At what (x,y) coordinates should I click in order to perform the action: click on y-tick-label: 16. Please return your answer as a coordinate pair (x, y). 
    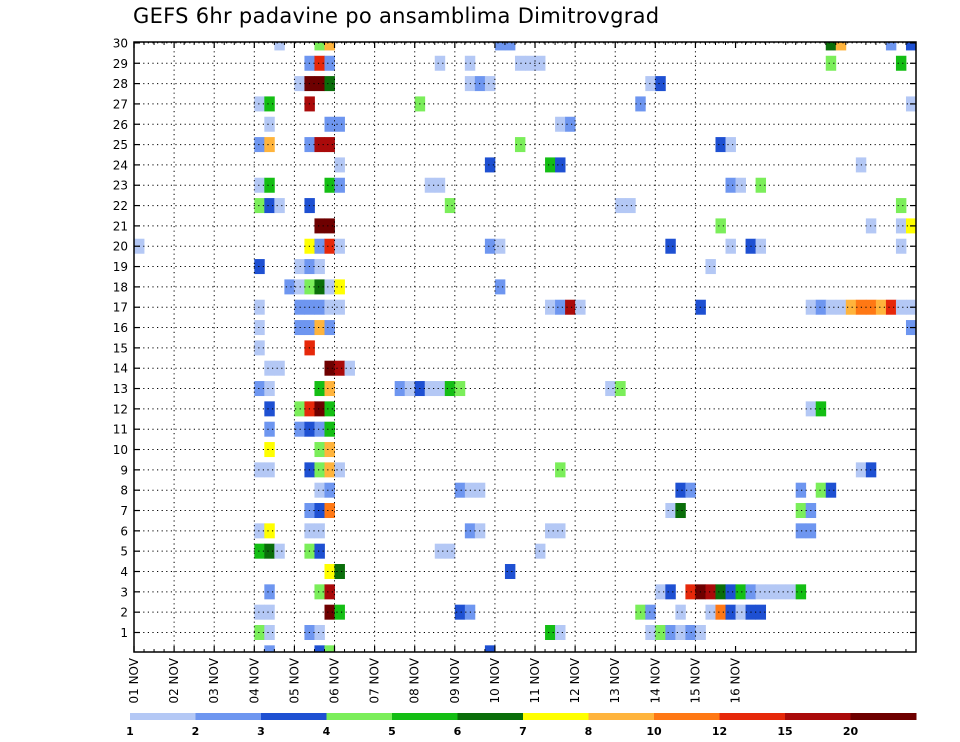
    Looking at the image, I should click on (120, 328).